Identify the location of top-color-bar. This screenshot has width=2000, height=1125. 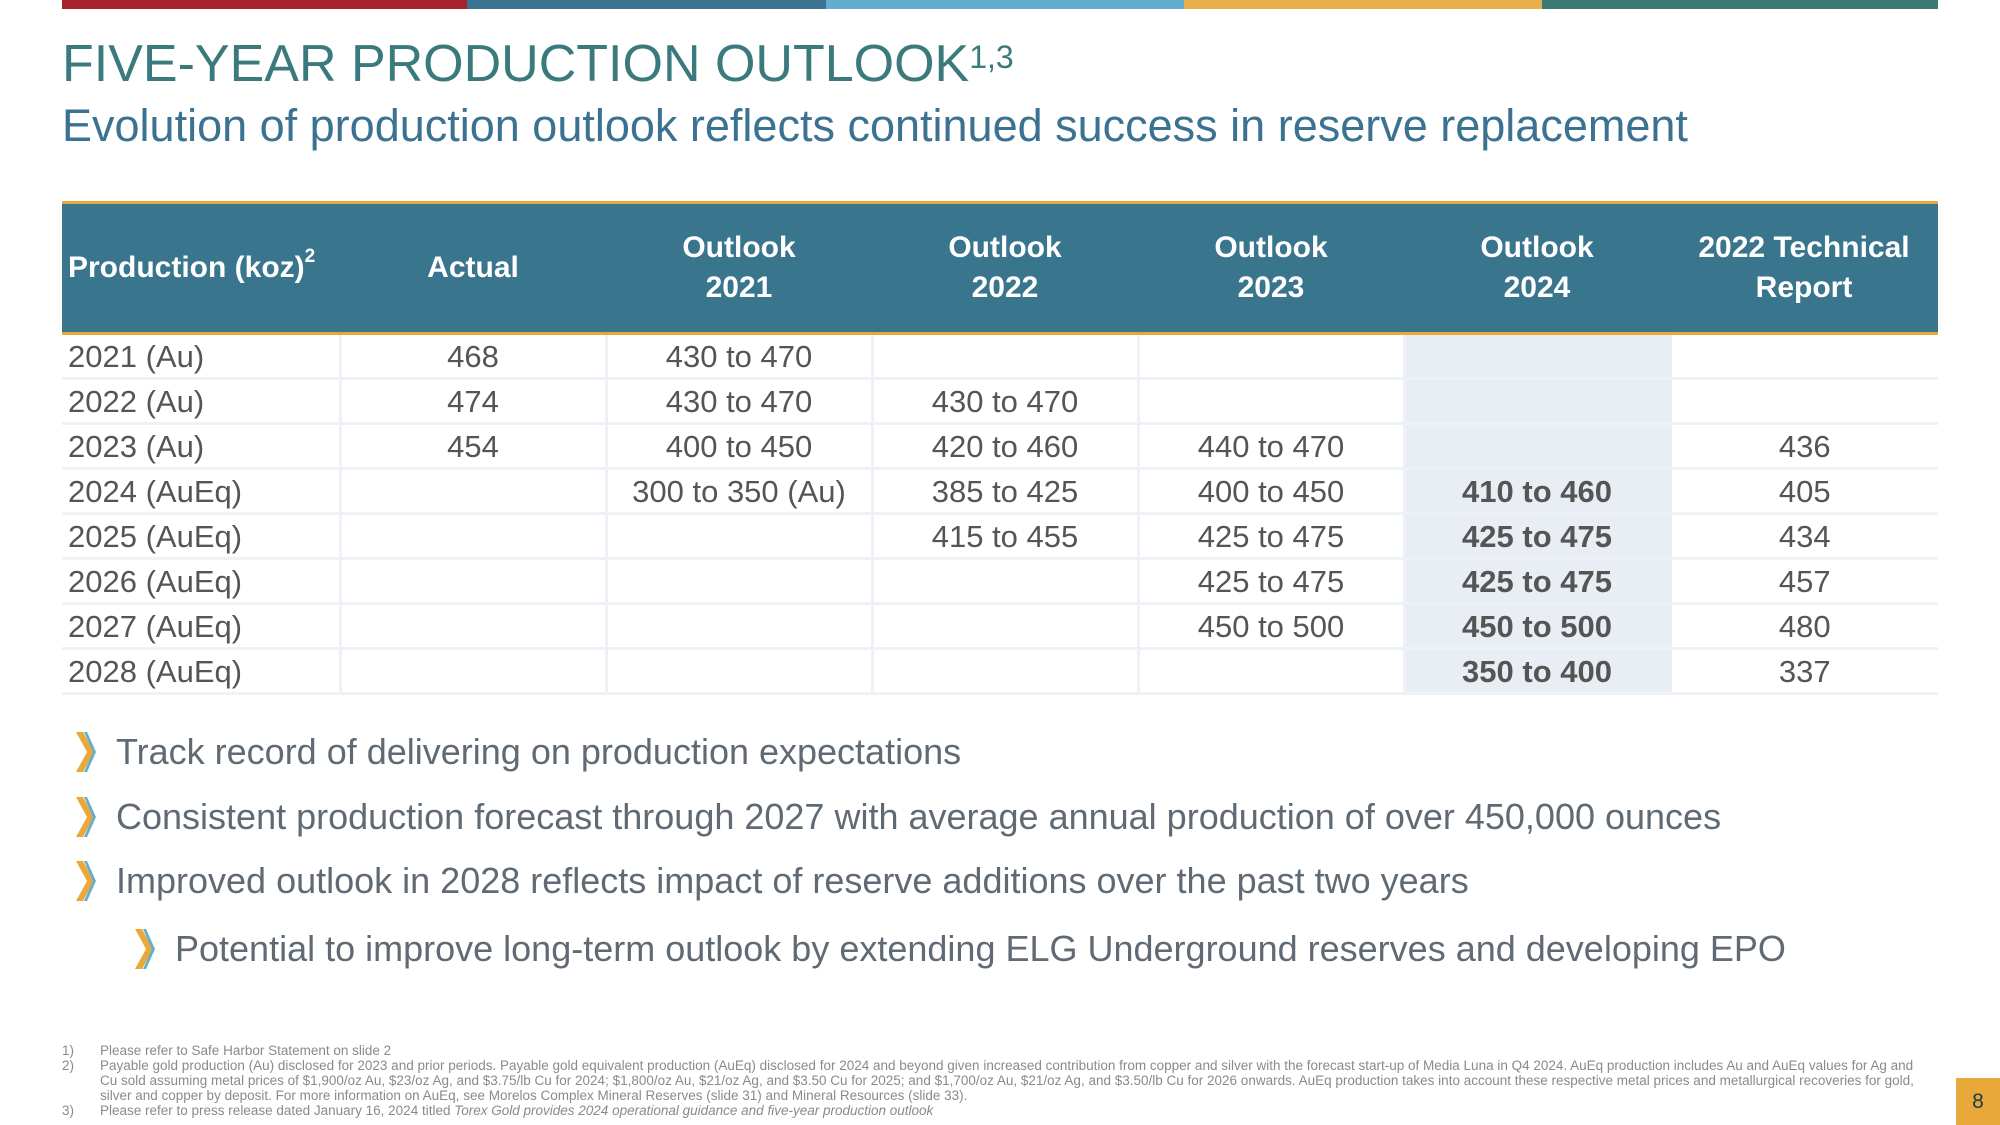
(1000, 4).